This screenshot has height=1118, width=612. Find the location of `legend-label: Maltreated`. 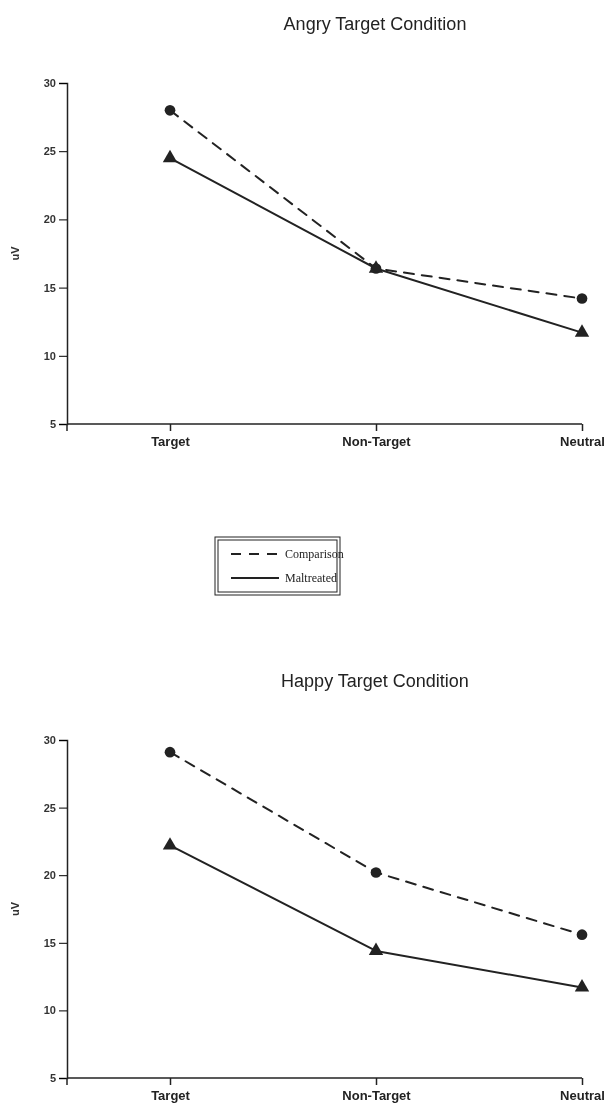

legend-label: Maltreated is located at coordinates (311, 578).